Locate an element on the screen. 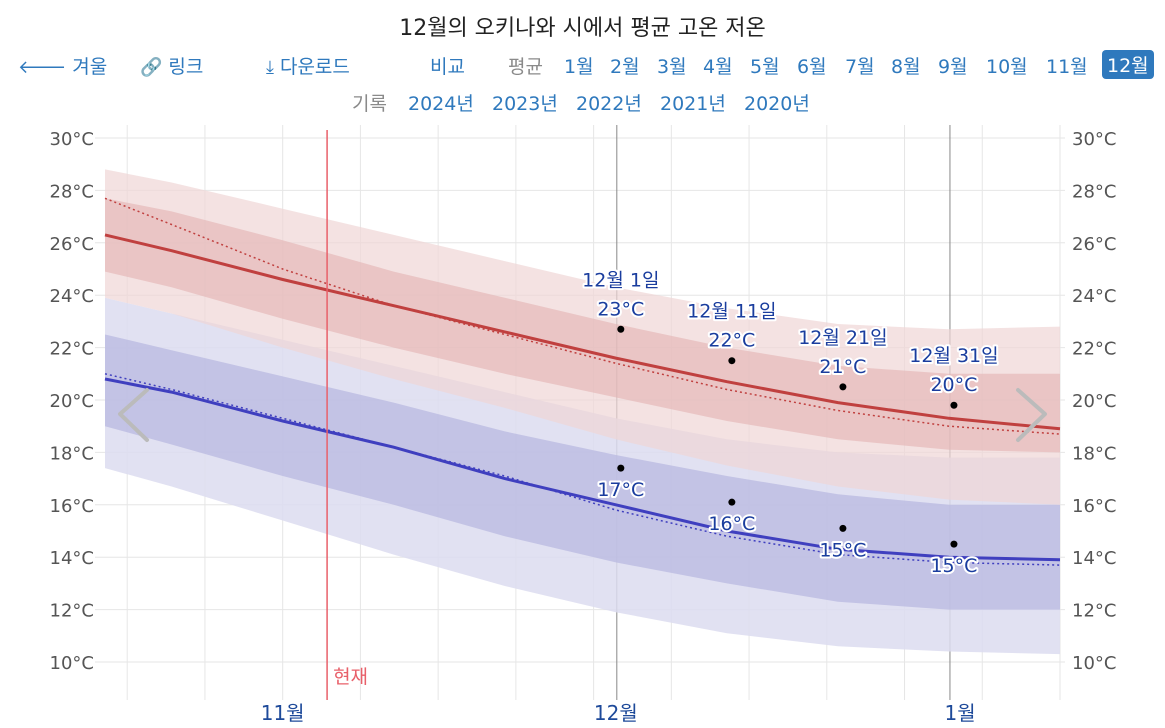  record-label: 기록 is located at coordinates (369, 104).